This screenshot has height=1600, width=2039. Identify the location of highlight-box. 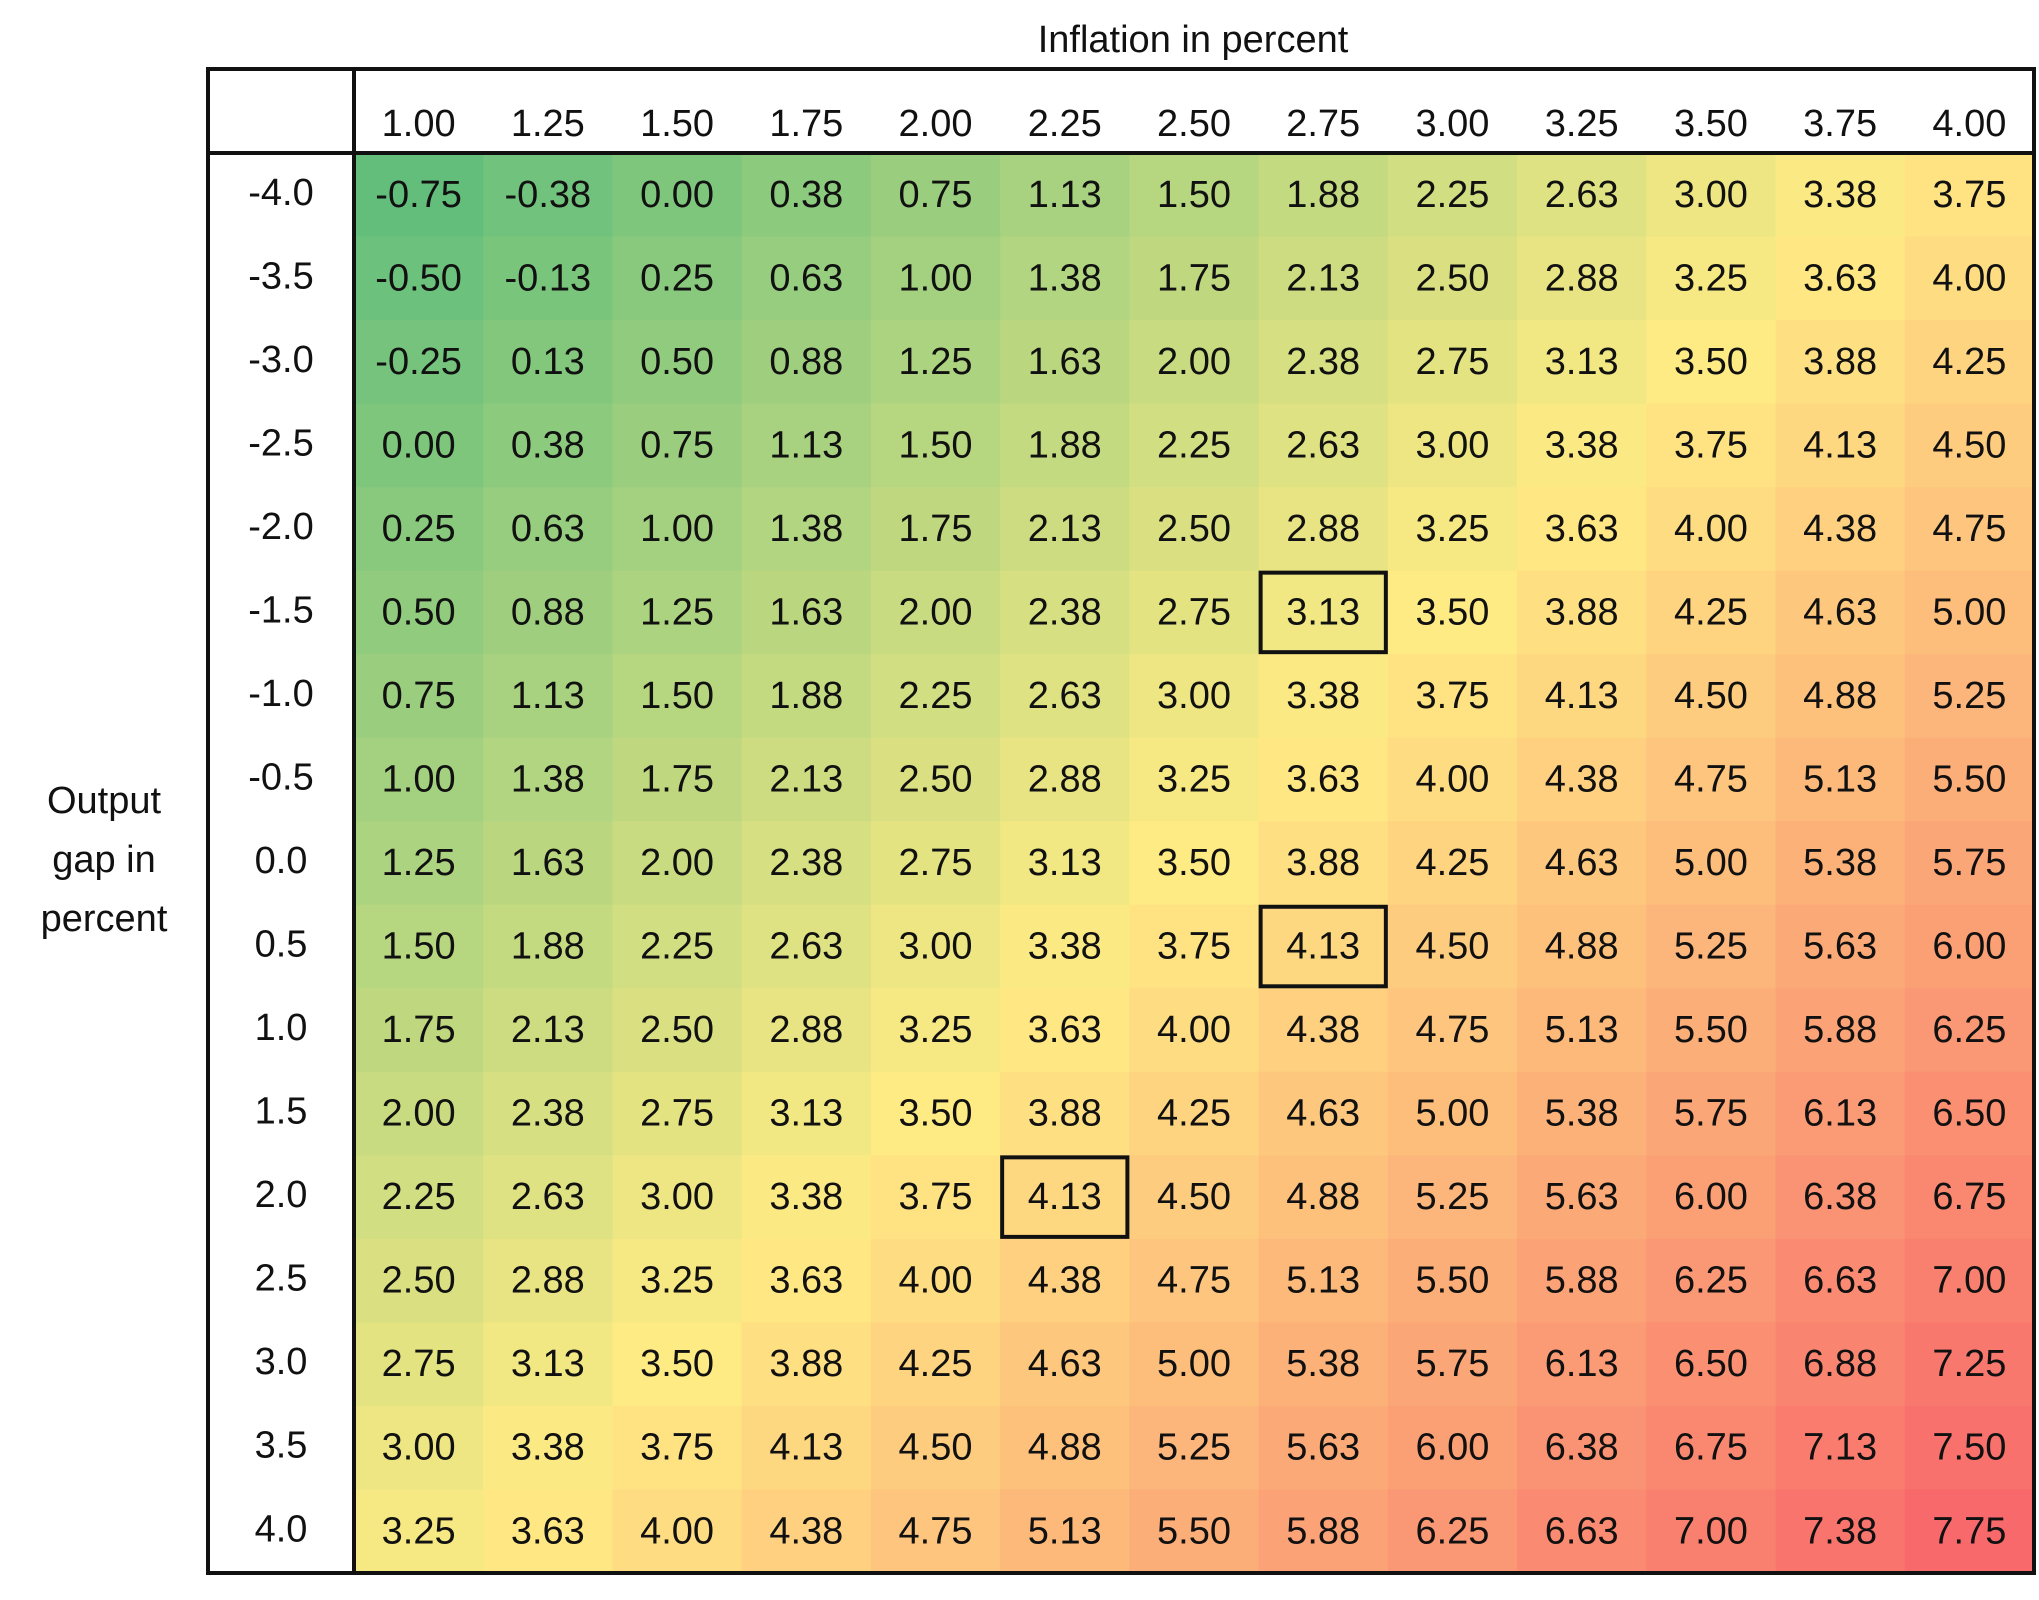
(1323, 946).